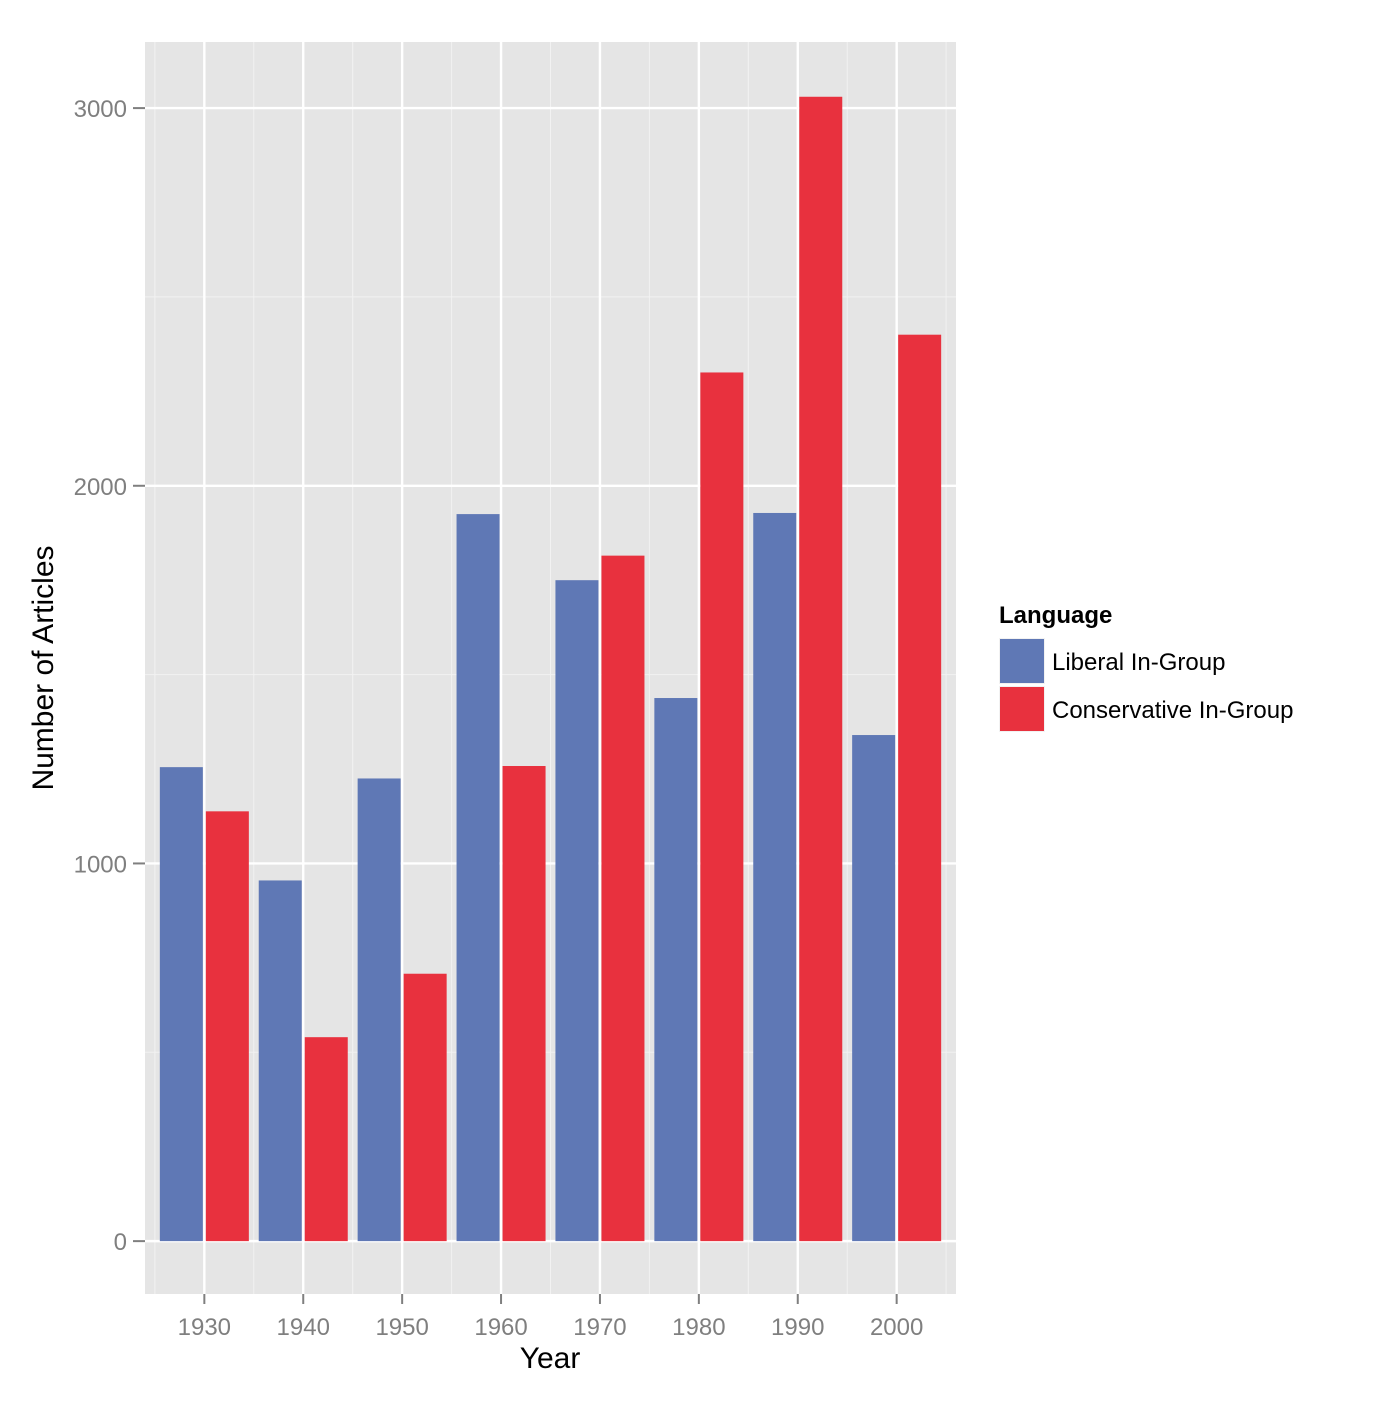  I want to click on bar-liberal-1980, so click(676, 970).